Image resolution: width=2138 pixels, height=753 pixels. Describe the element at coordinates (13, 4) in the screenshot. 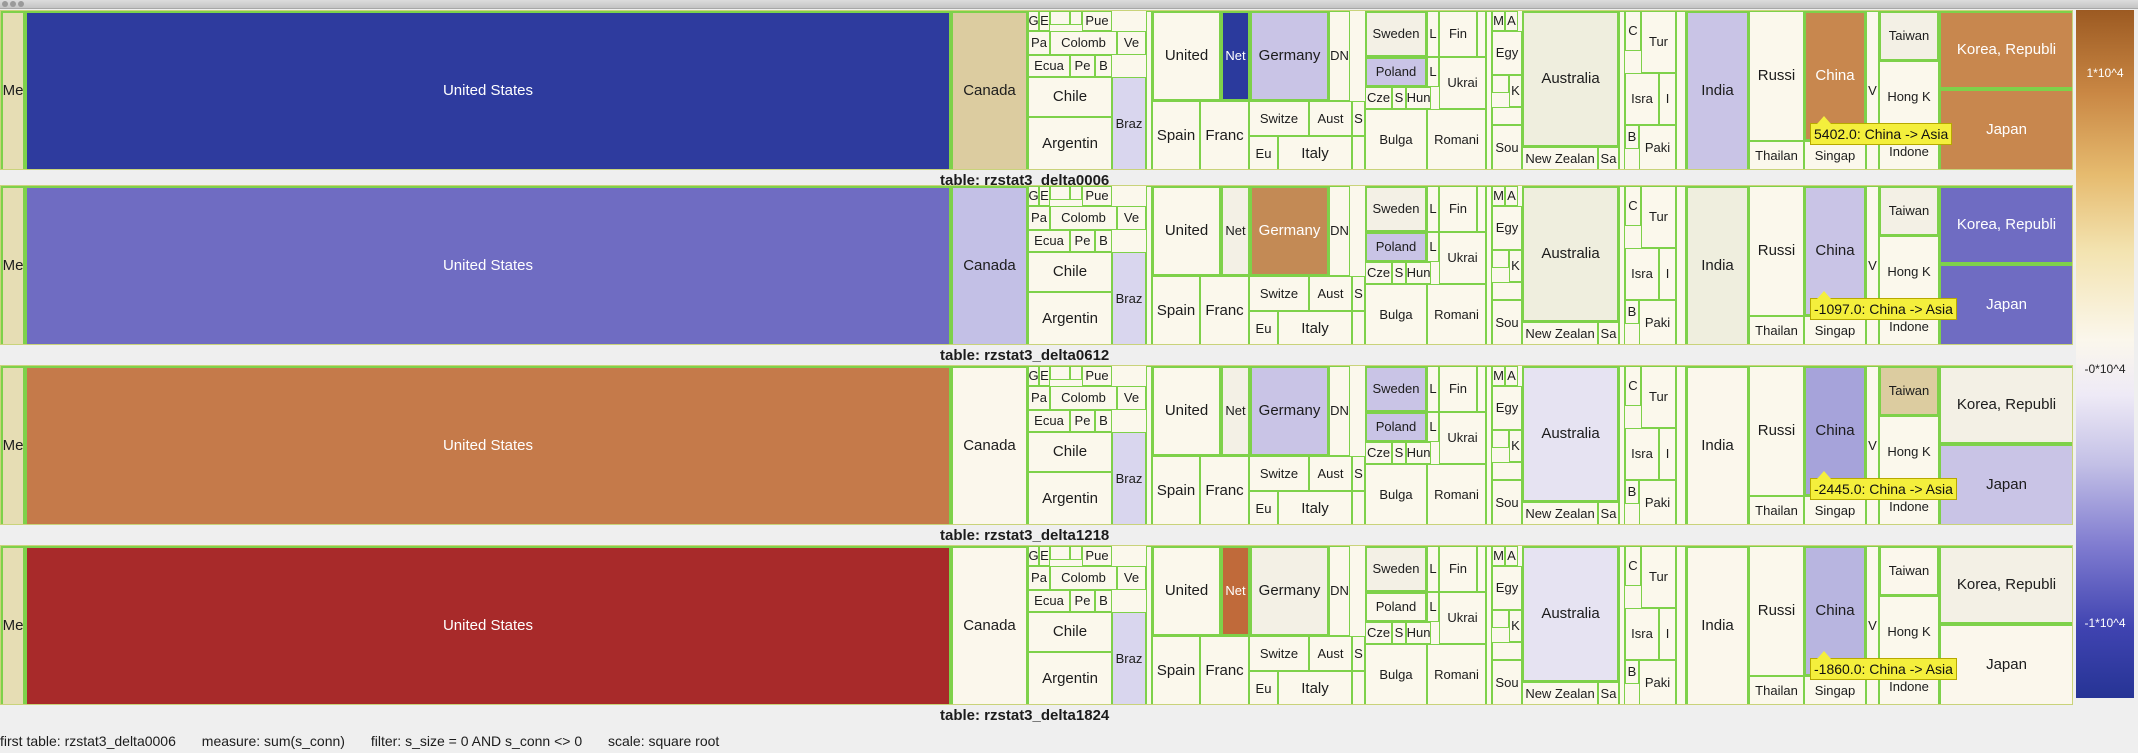

I see `window-minimize-icon` at that location.